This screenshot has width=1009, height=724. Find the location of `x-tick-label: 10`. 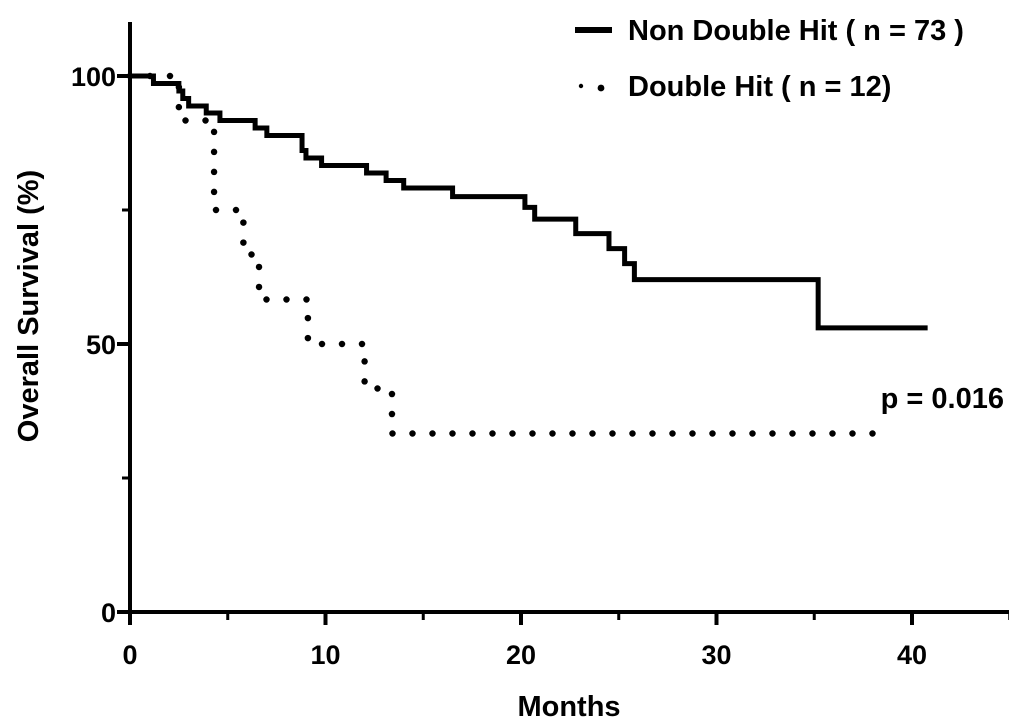

x-tick-label: 10 is located at coordinates (325, 655).